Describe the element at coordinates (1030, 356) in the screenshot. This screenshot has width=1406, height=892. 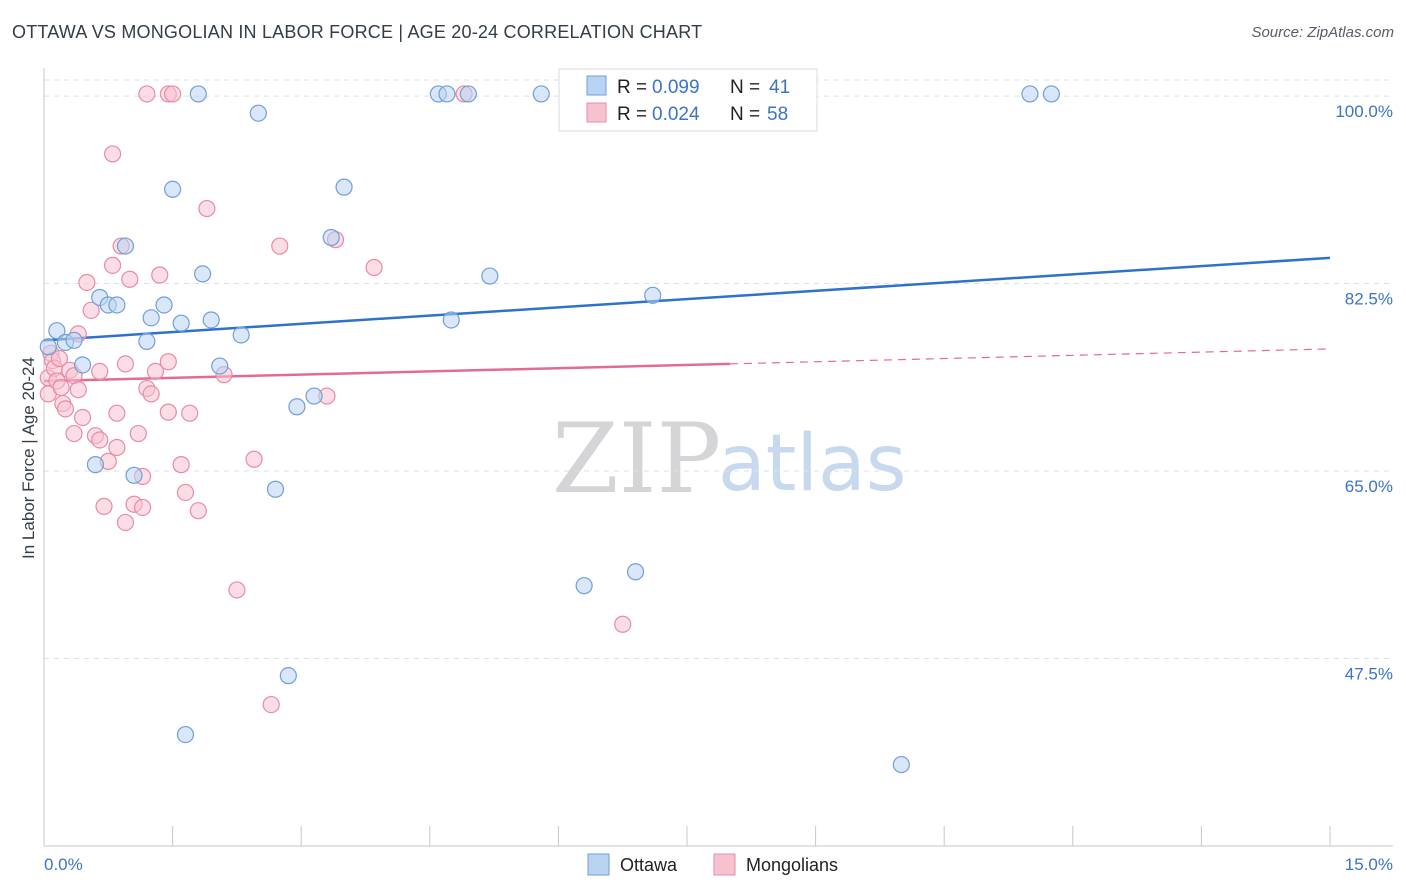
I see `mongolians-trend-extension` at that location.